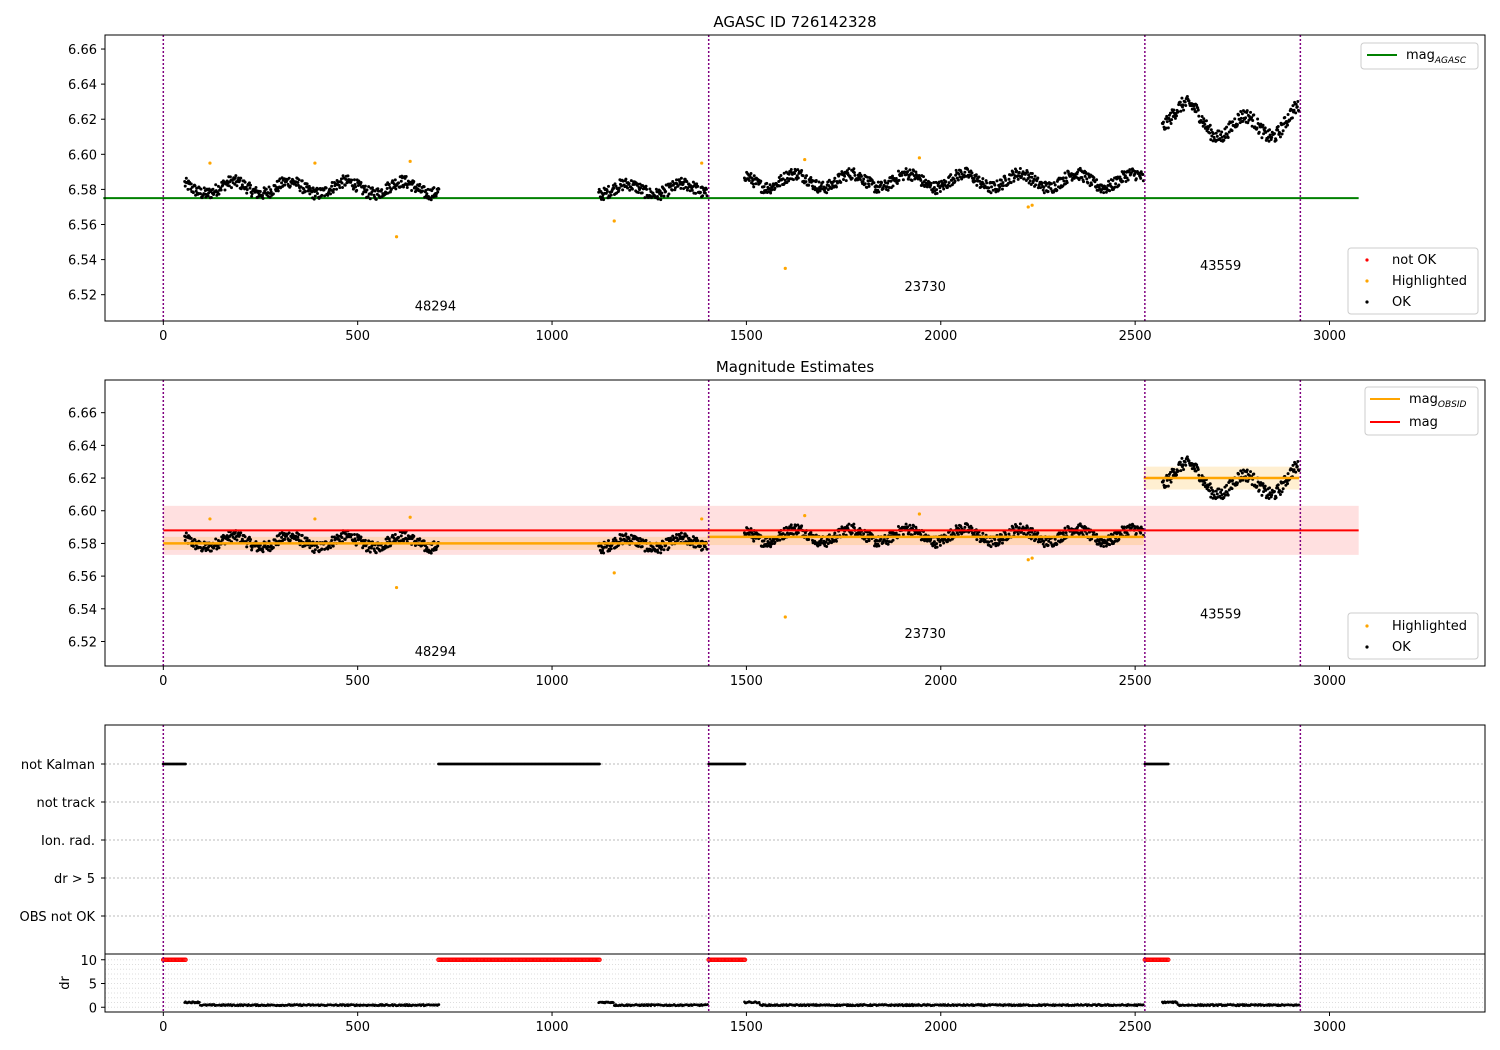  I want to click on y-tick-label: 6.60, so click(82, 512).